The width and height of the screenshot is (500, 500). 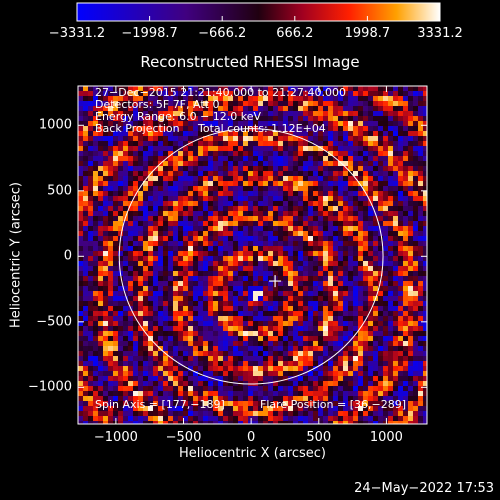 What do you see at coordinates (160, 404) in the screenshot?
I see `annotation-spin-axis: Spin Axis = [177,−189]` at bounding box center [160, 404].